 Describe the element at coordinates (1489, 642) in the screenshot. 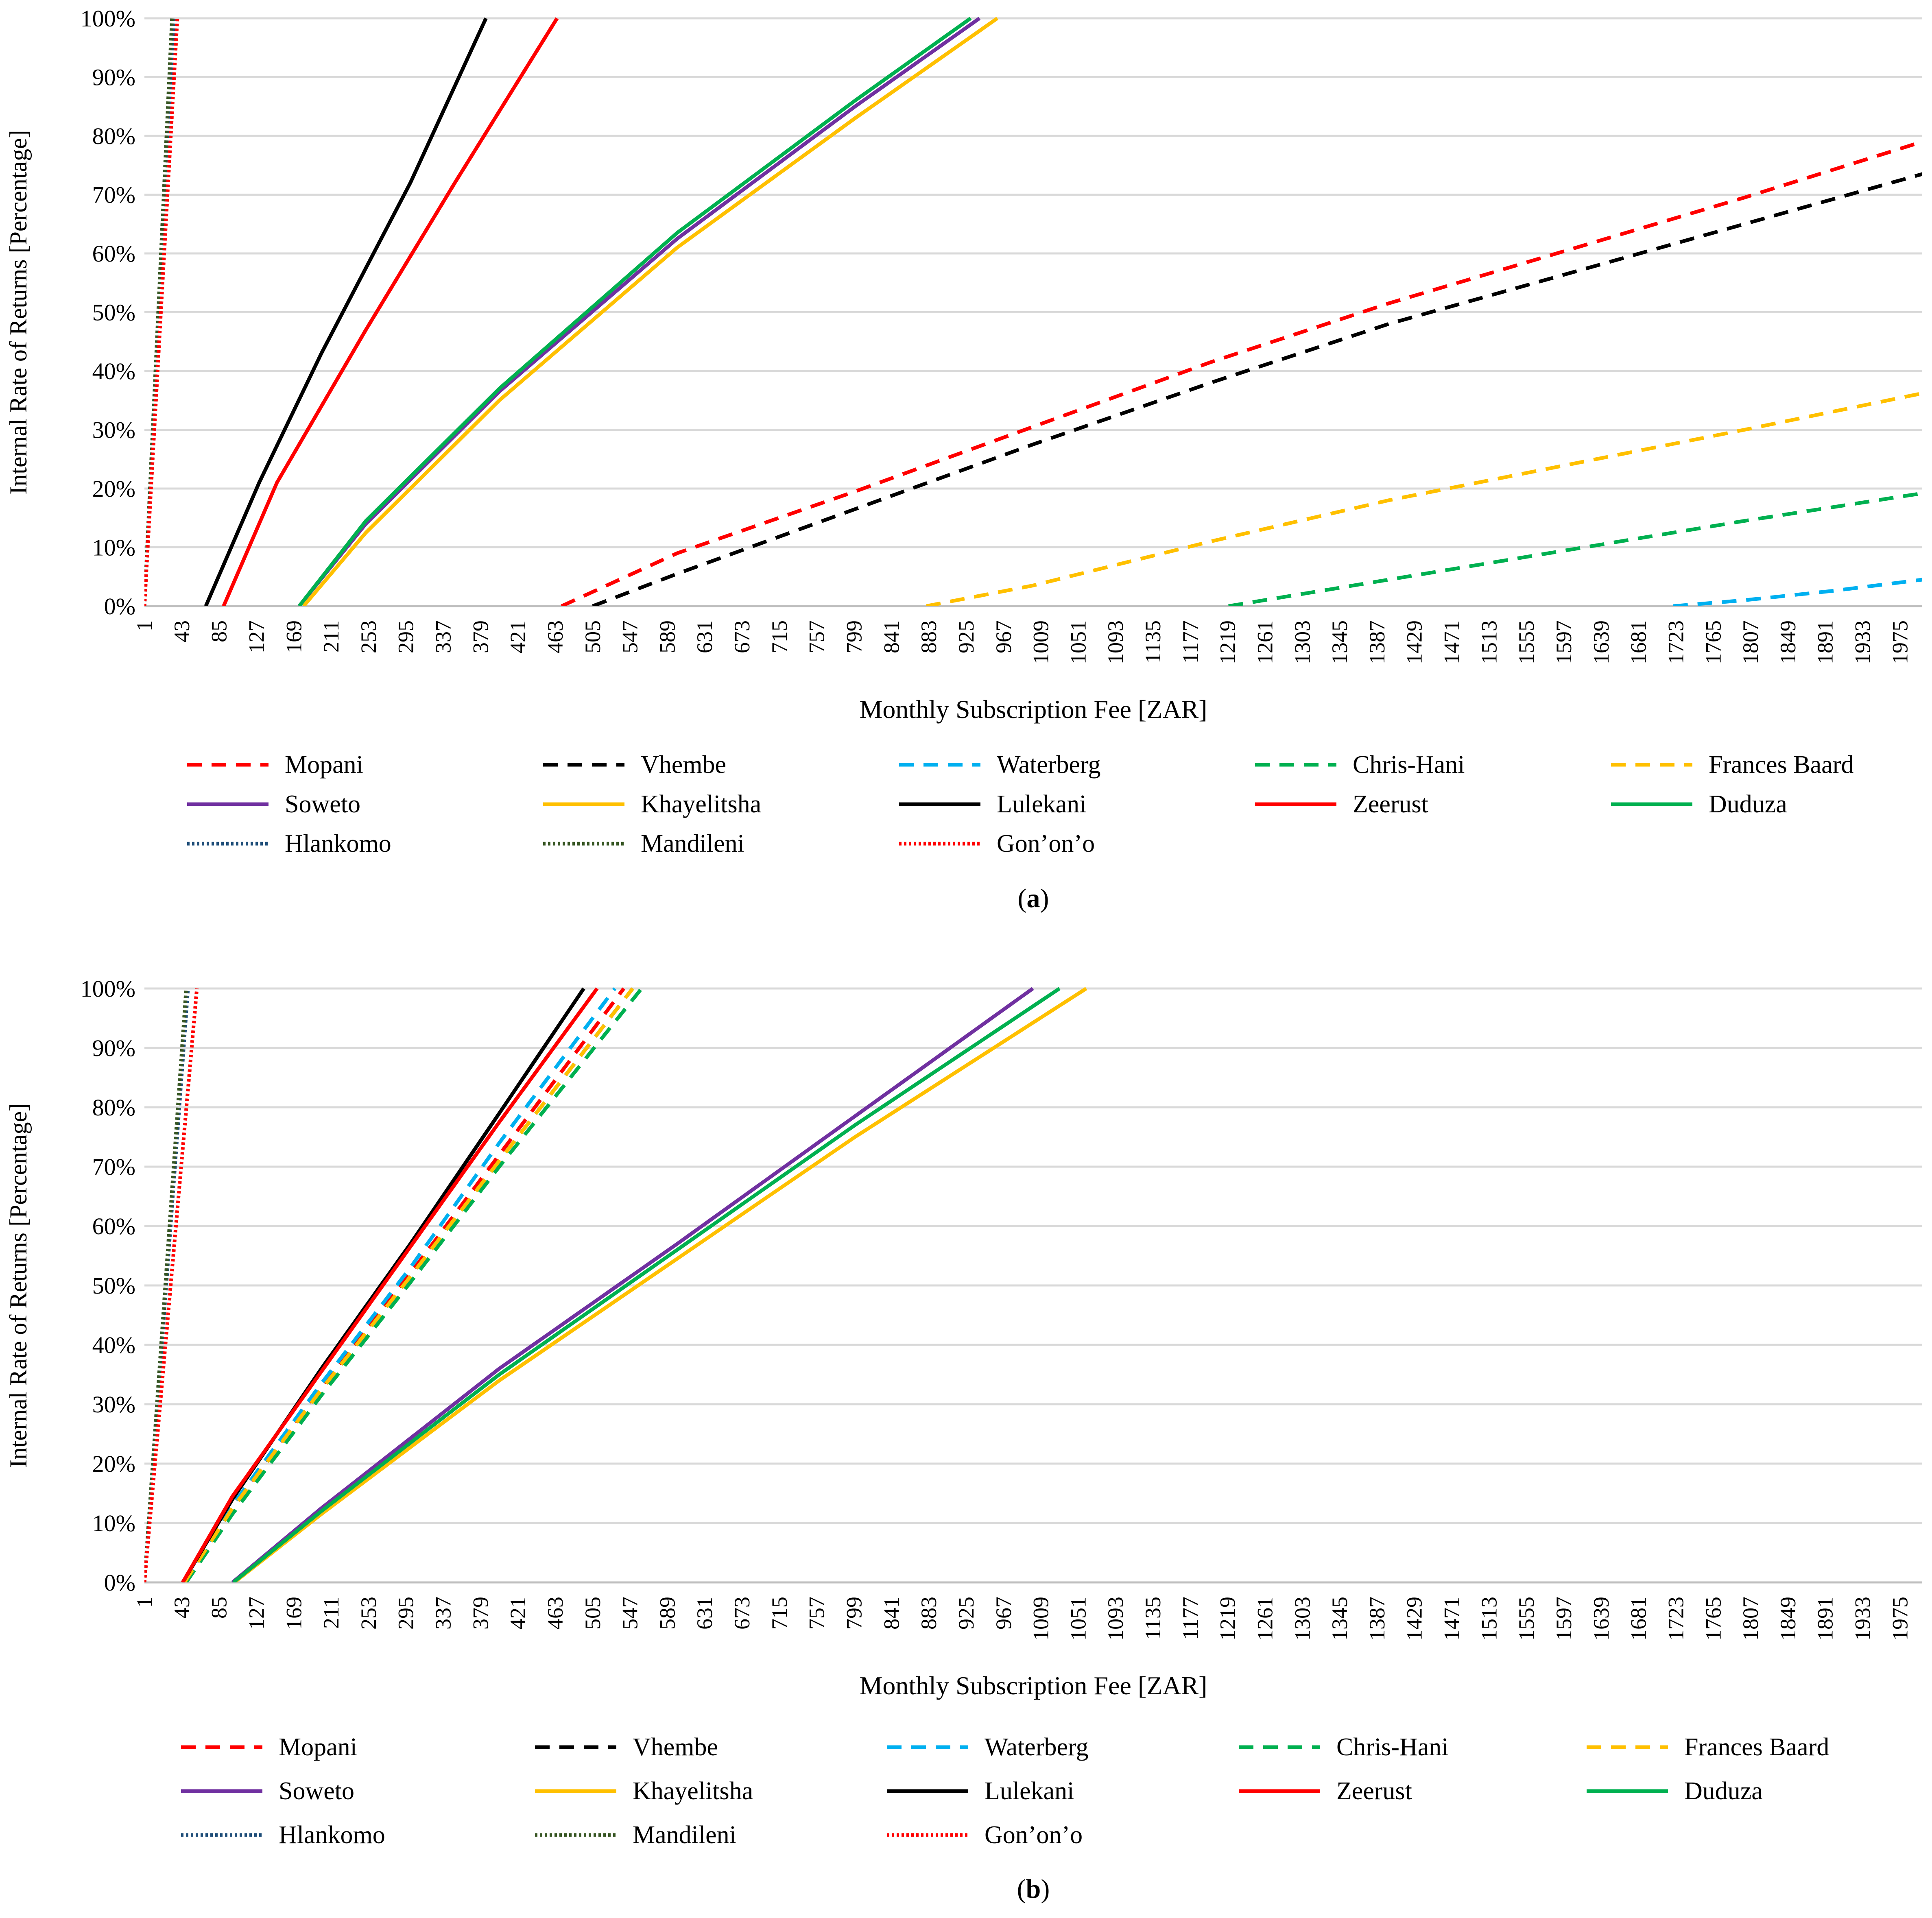

I see `x-tick-label: 1513` at that location.